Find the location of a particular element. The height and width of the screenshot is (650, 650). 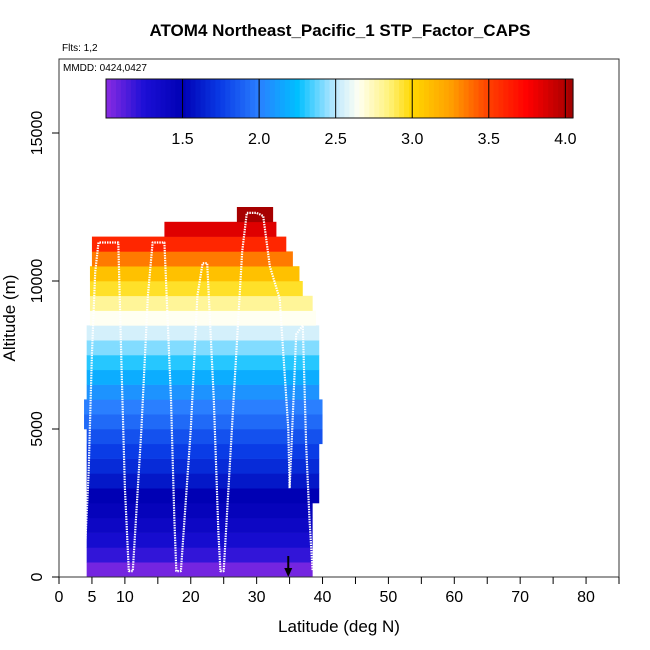

x-tick-label: 10 is located at coordinates (125, 597).